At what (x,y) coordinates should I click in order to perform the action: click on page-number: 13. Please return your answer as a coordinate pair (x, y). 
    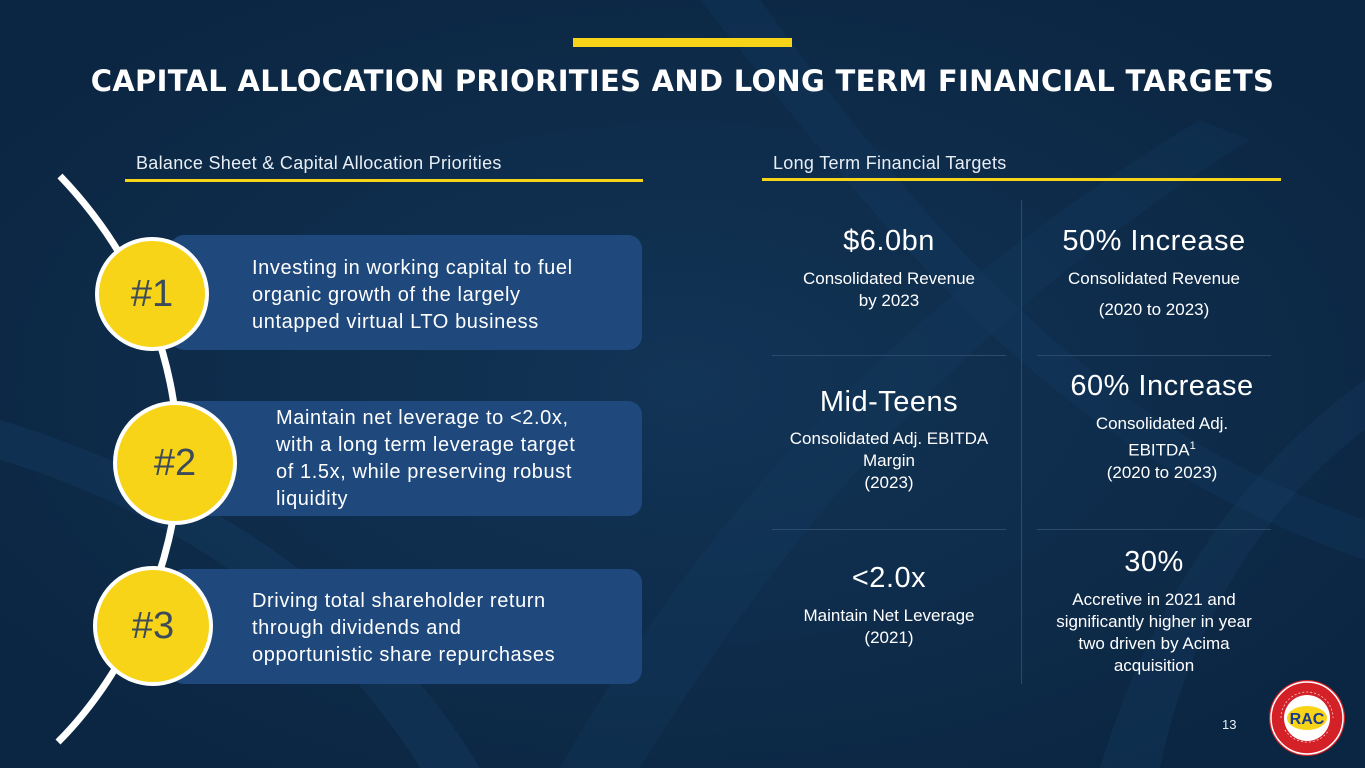
    Looking at the image, I should click on (1229, 724).